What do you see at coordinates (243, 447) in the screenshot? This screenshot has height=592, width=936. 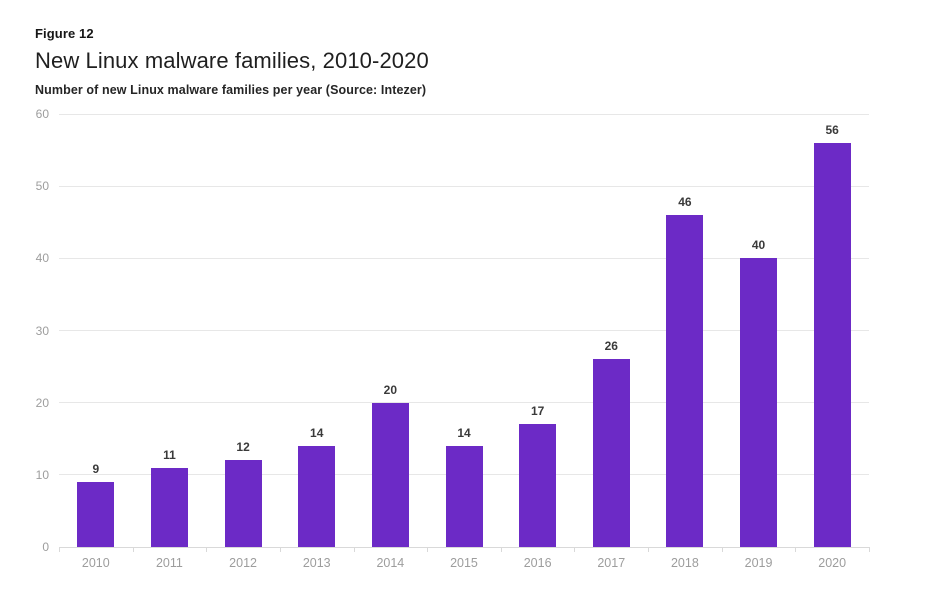 I see `bar-value-label-2012: 12` at bounding box center [243, 447].